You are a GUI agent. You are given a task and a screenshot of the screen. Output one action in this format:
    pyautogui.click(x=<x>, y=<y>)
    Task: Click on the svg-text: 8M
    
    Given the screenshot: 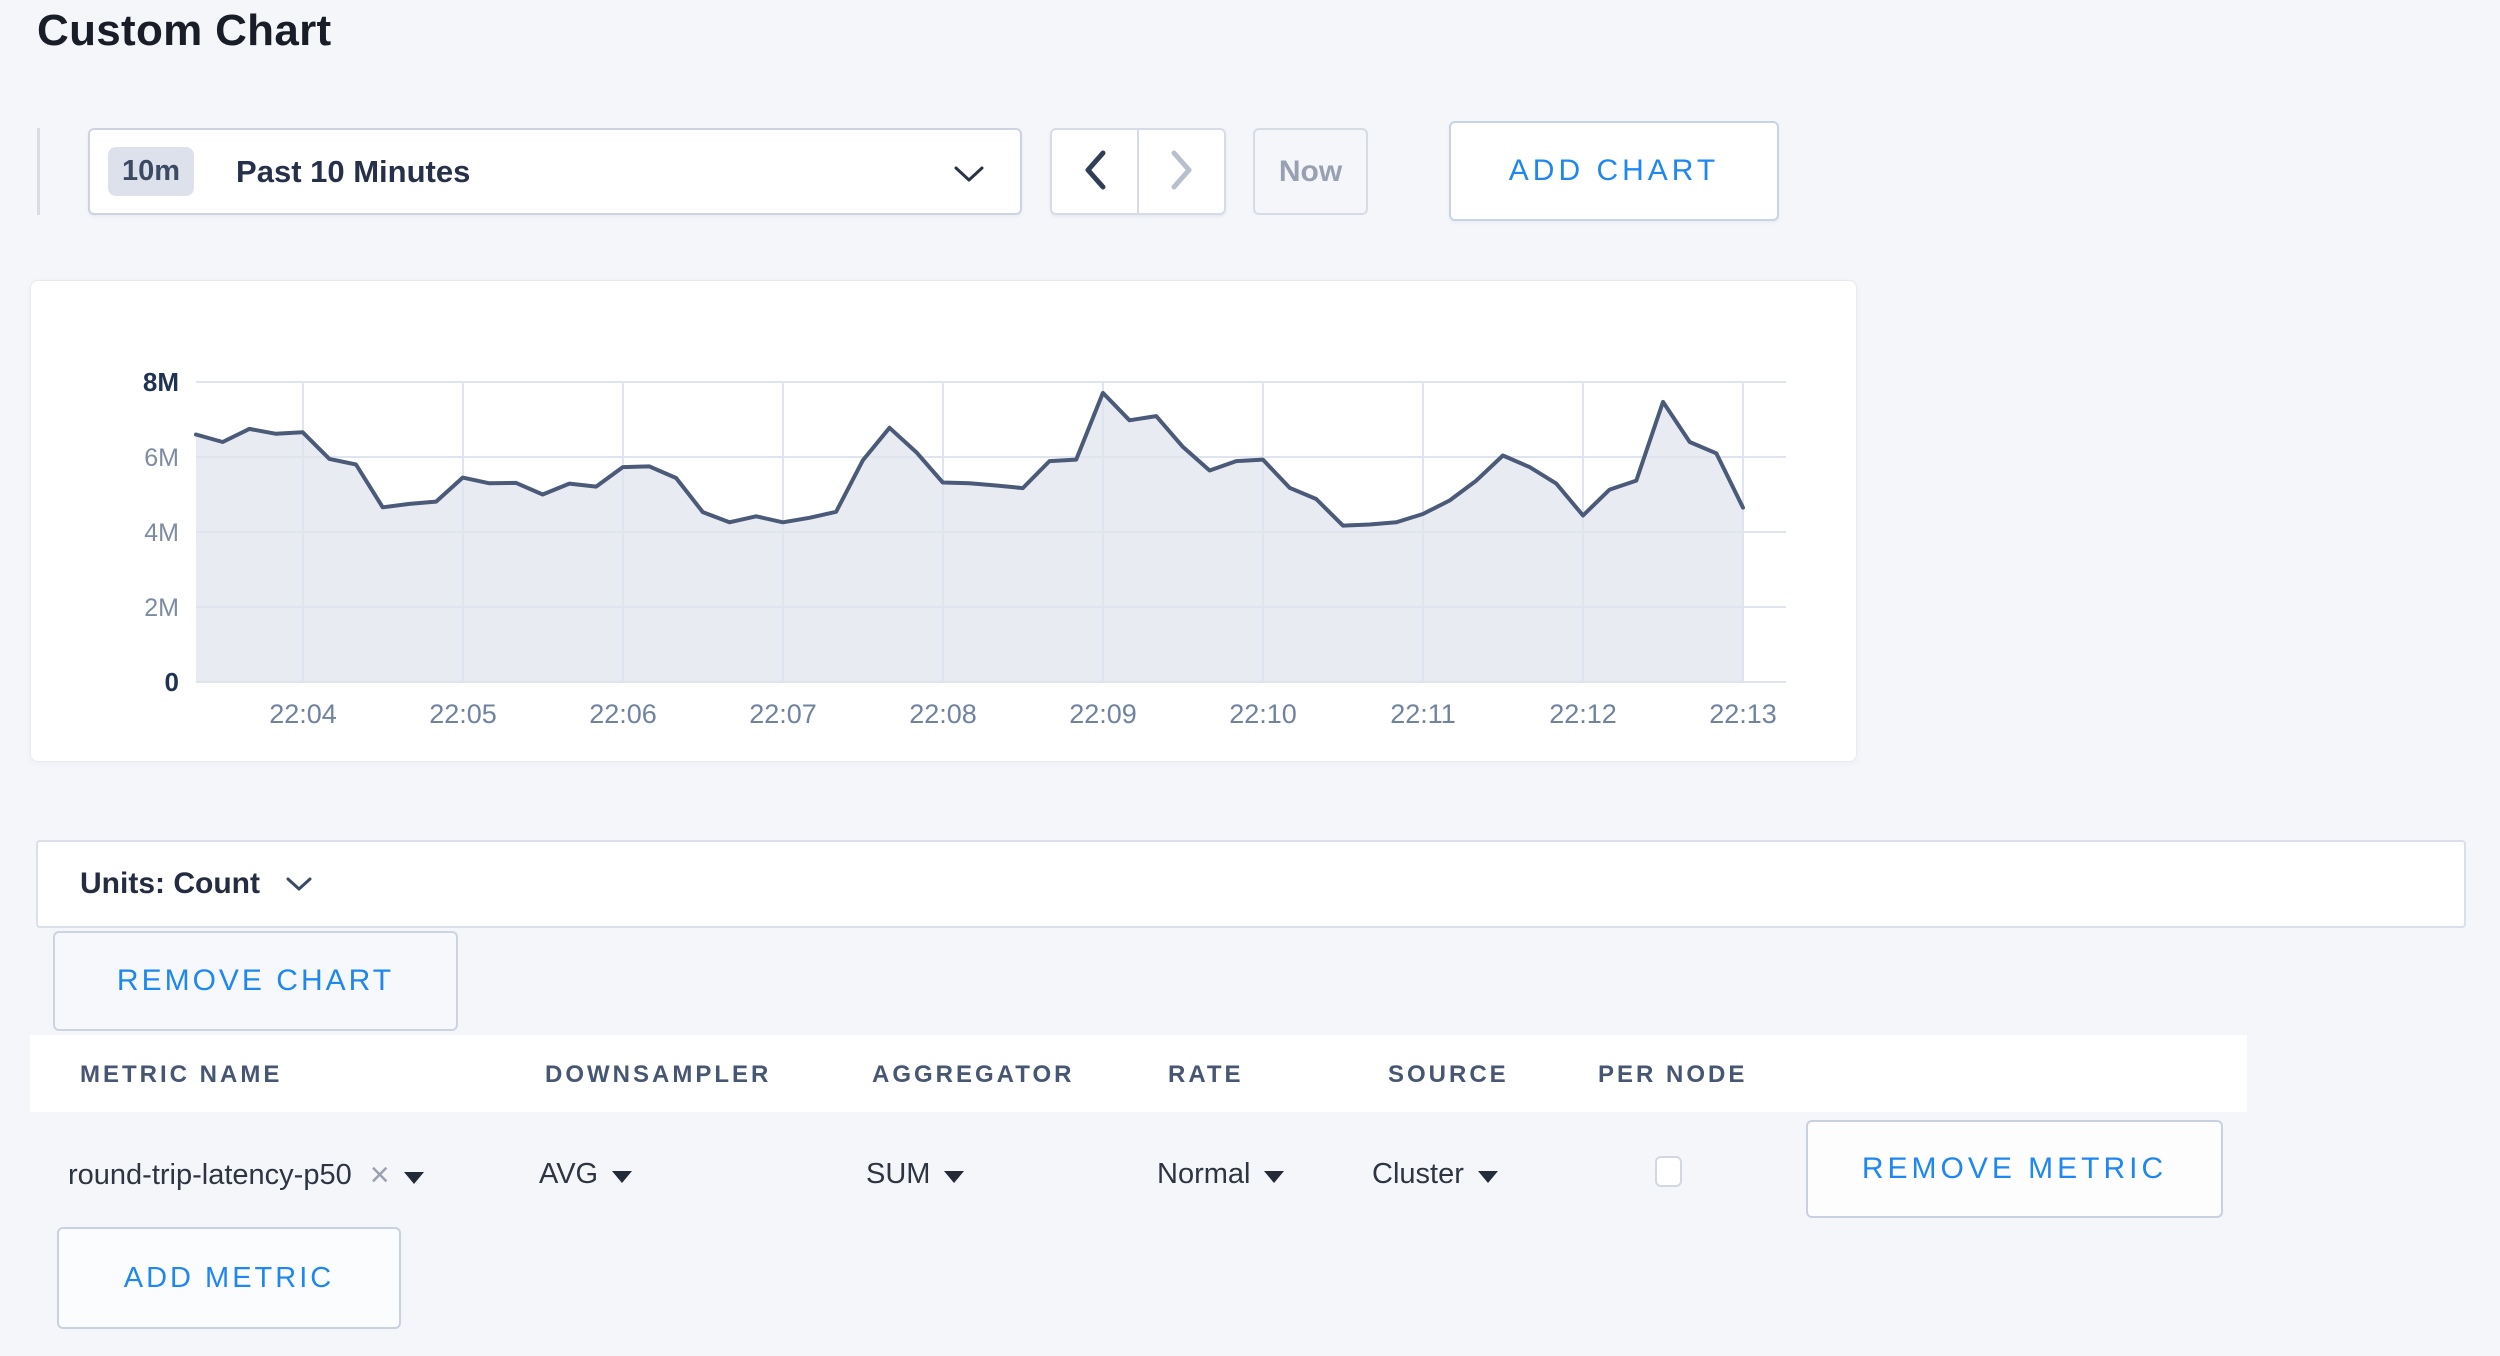 What is the action you would take?
    pyautogui.click(x=161, y=382)
    